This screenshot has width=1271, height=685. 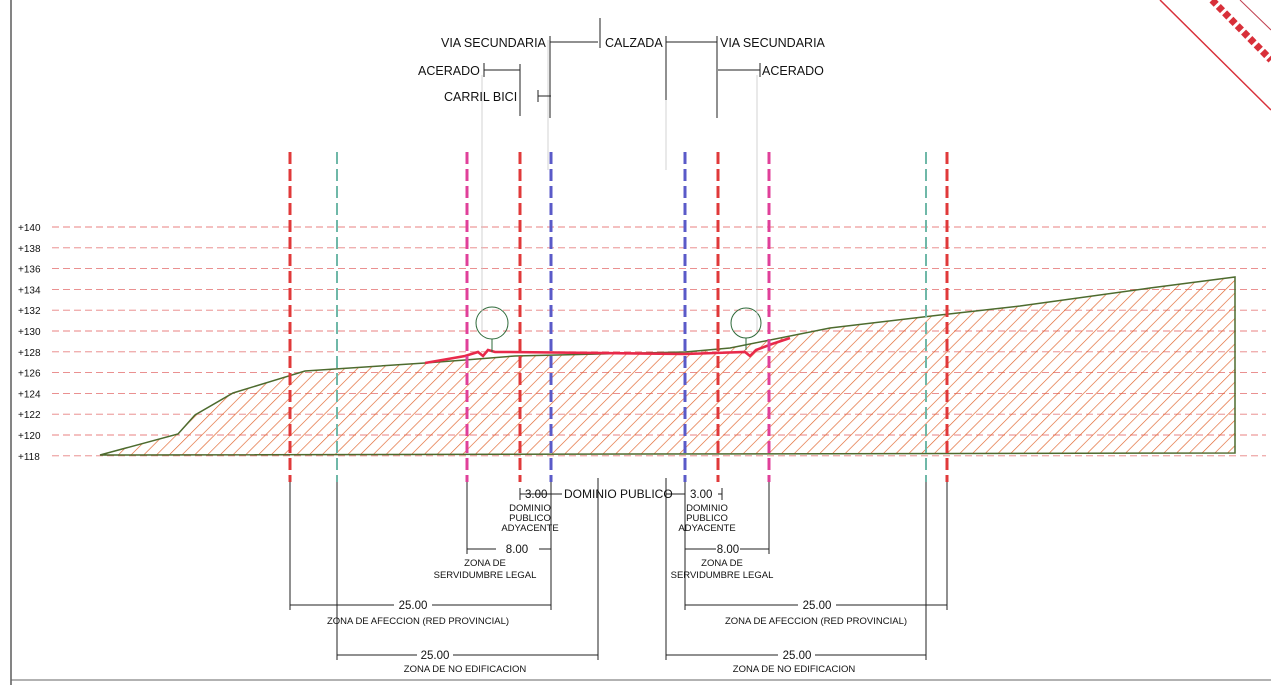 What do you see at coordinates (29, 457) in the screenshot?
I see `elevation-label: +118` at bounding box center [29, 457].